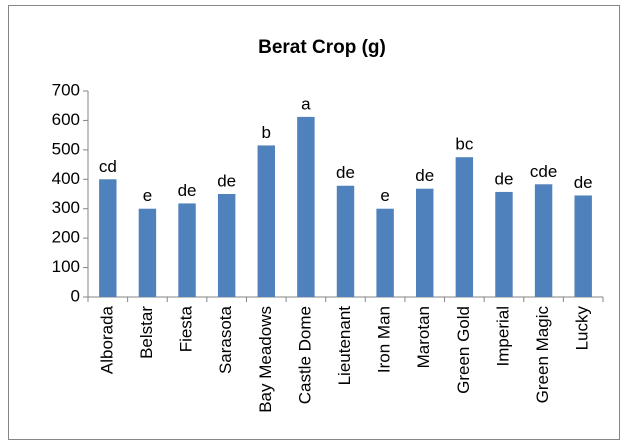  What do you see at coordinates (266, 132) in the screenshot?
I see `annotation: b` at bounding box center [266, 132].